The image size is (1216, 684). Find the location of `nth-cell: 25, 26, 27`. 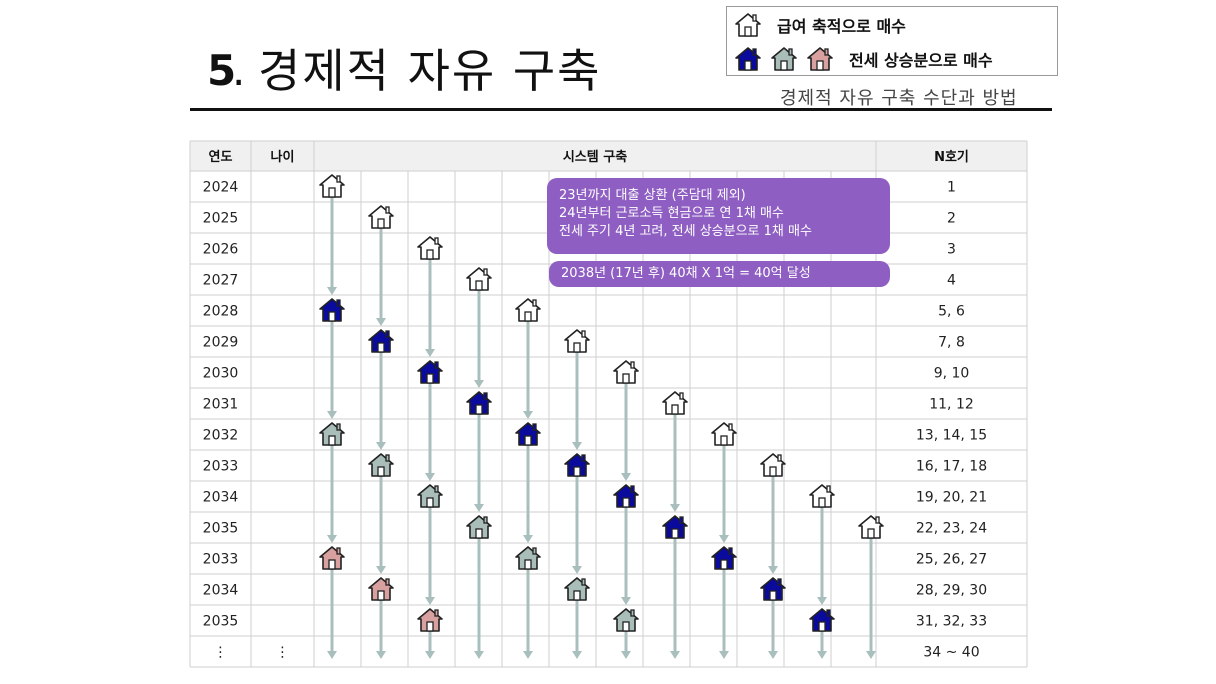

nth-cell: 25, 26, 27 is located at coordinates (951, 560).